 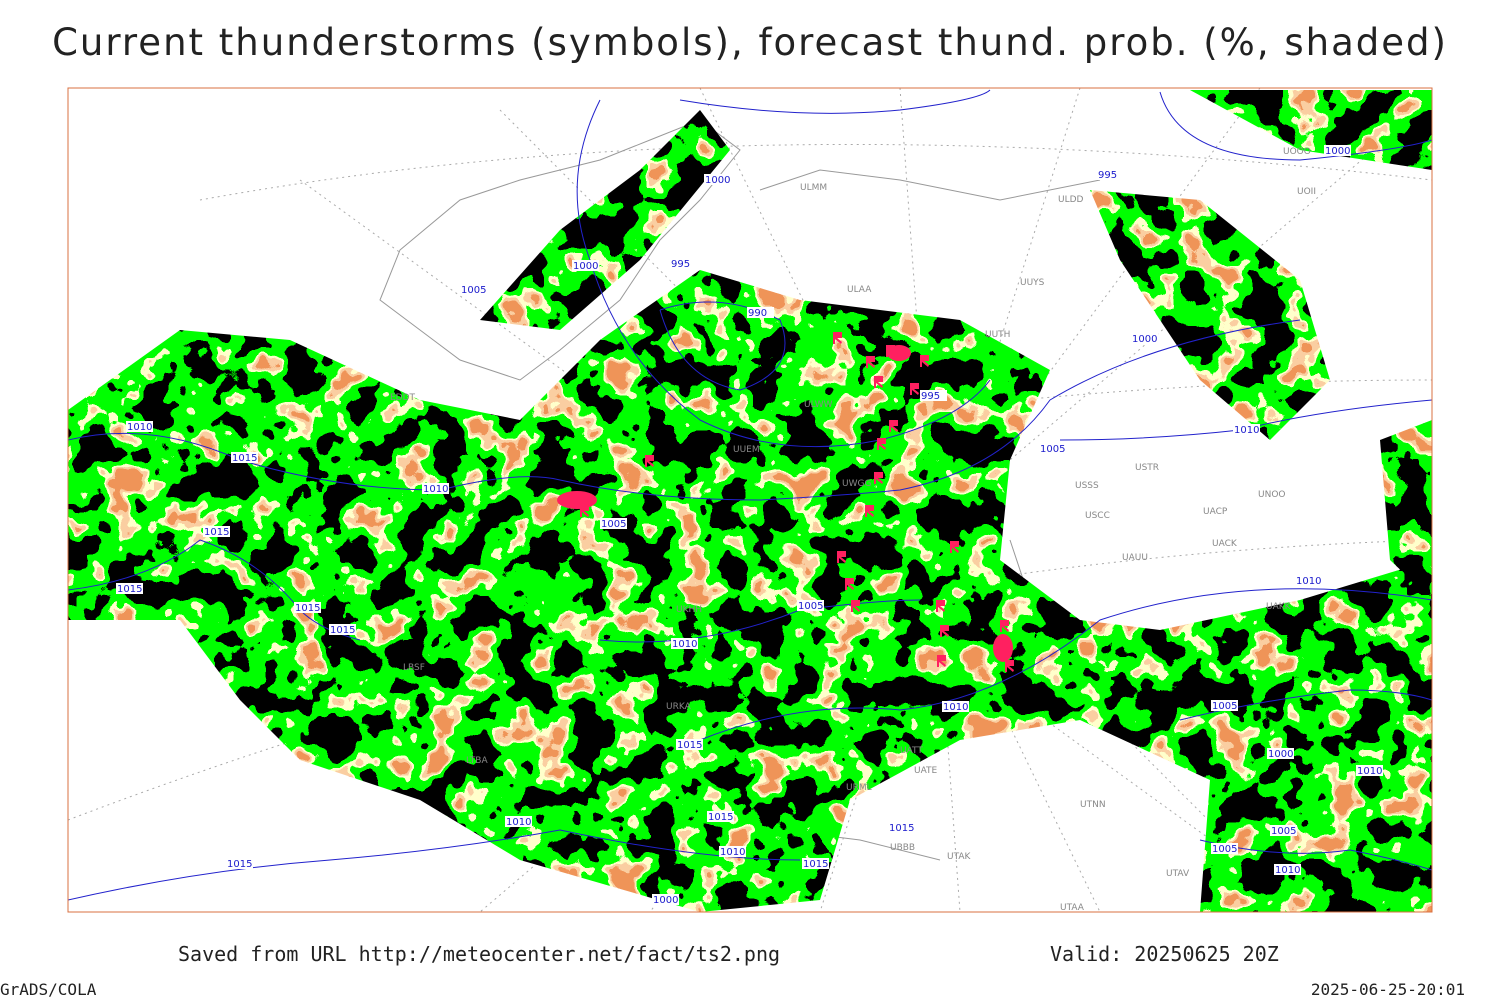 I want to click on valid-time: Valid: 20250625 20Z, so click(x=1164, y=954).